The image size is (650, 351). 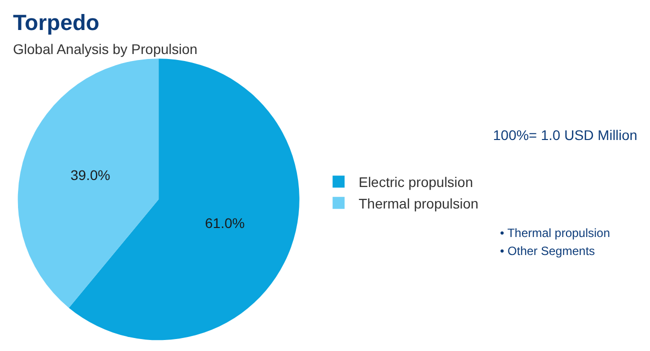 I want to click on data-label: 39.0%, so click(x=90, y=174).